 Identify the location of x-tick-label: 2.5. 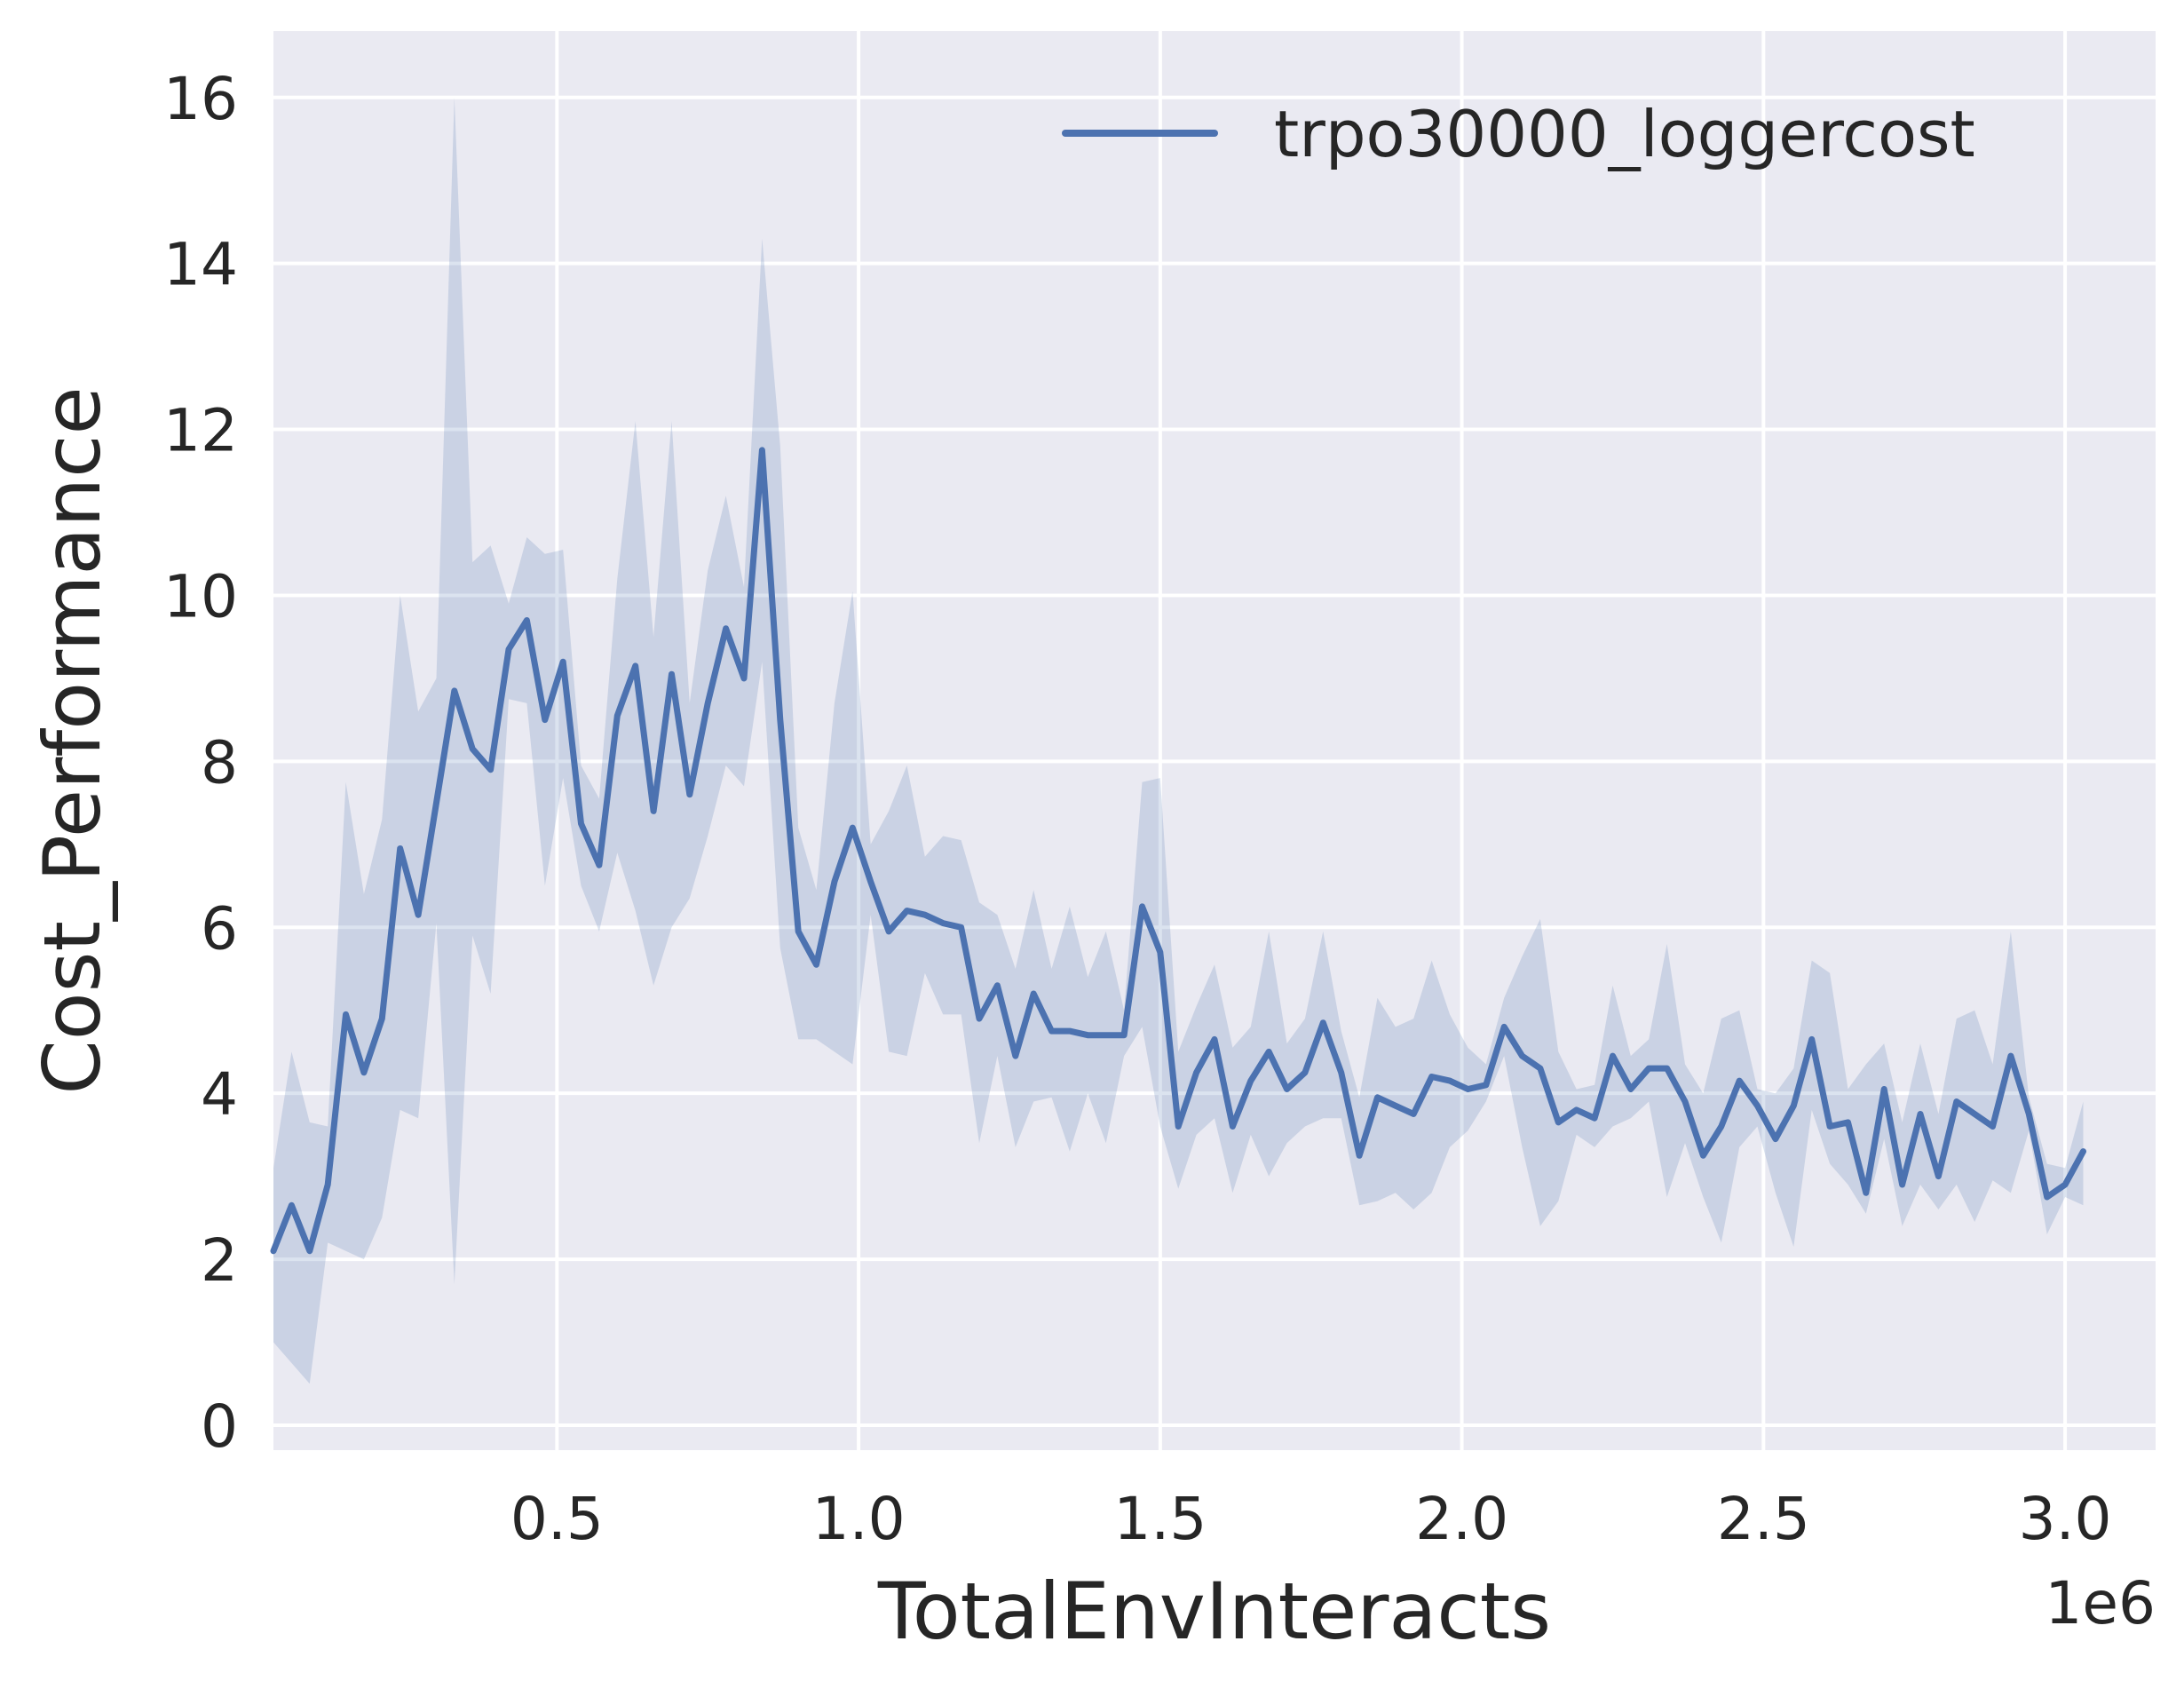
(1763, 1519).